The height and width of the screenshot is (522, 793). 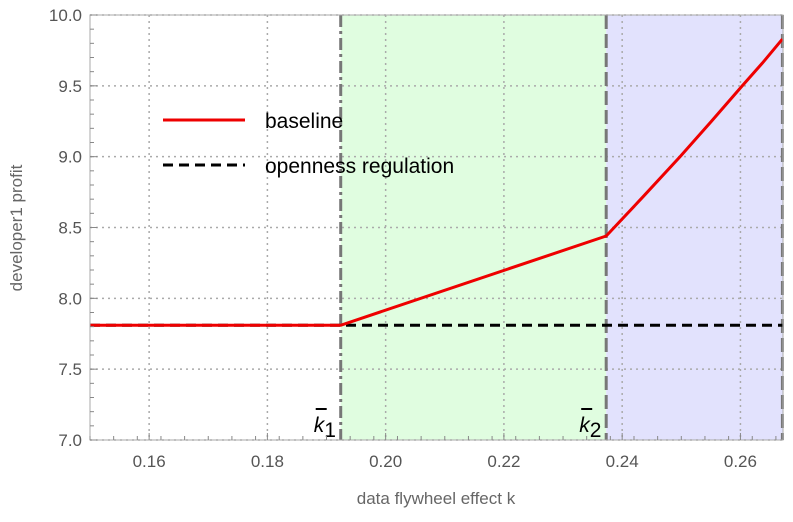 What do you see at coordinates (267, 461) in the screenshot?
I see `x-tick-label: 0.18` at bounding box center [267, 461].